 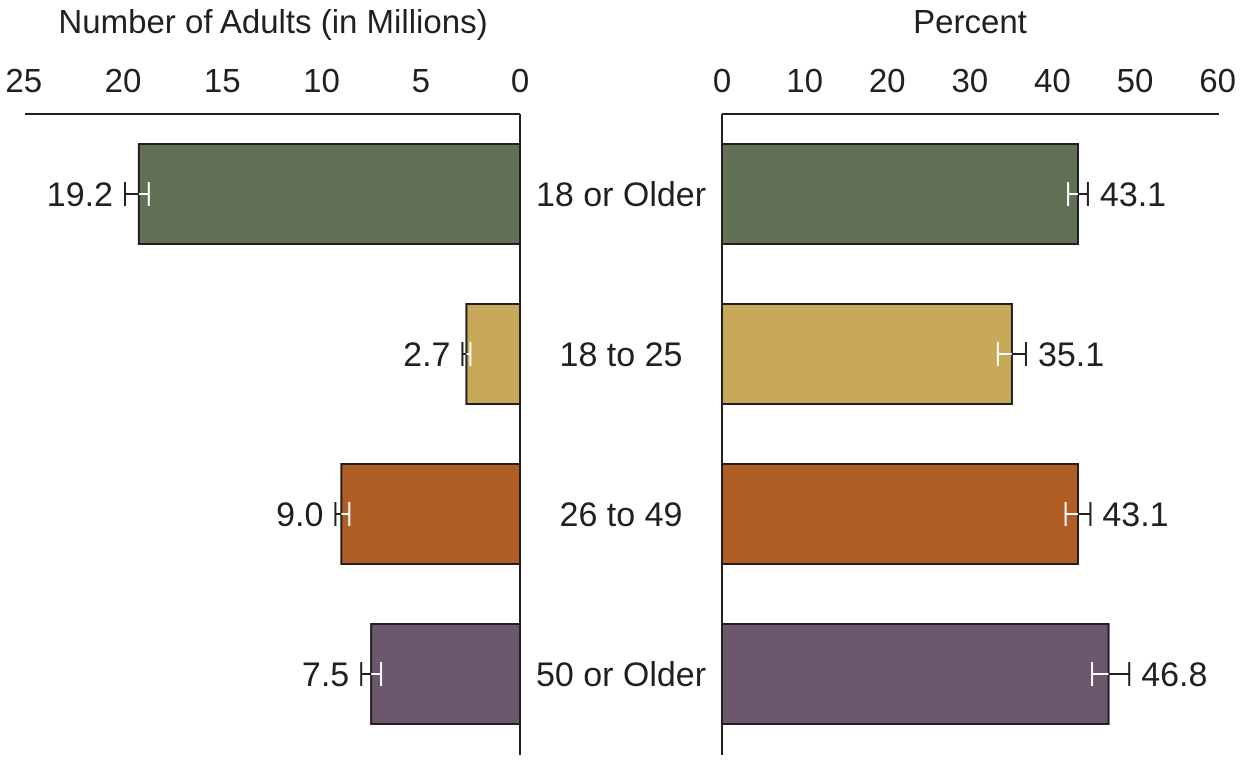 What do you see at coordinates (621, 675) in the screenshot?
I see `category-label: 50 or Older` at bounding box center [621, 675].